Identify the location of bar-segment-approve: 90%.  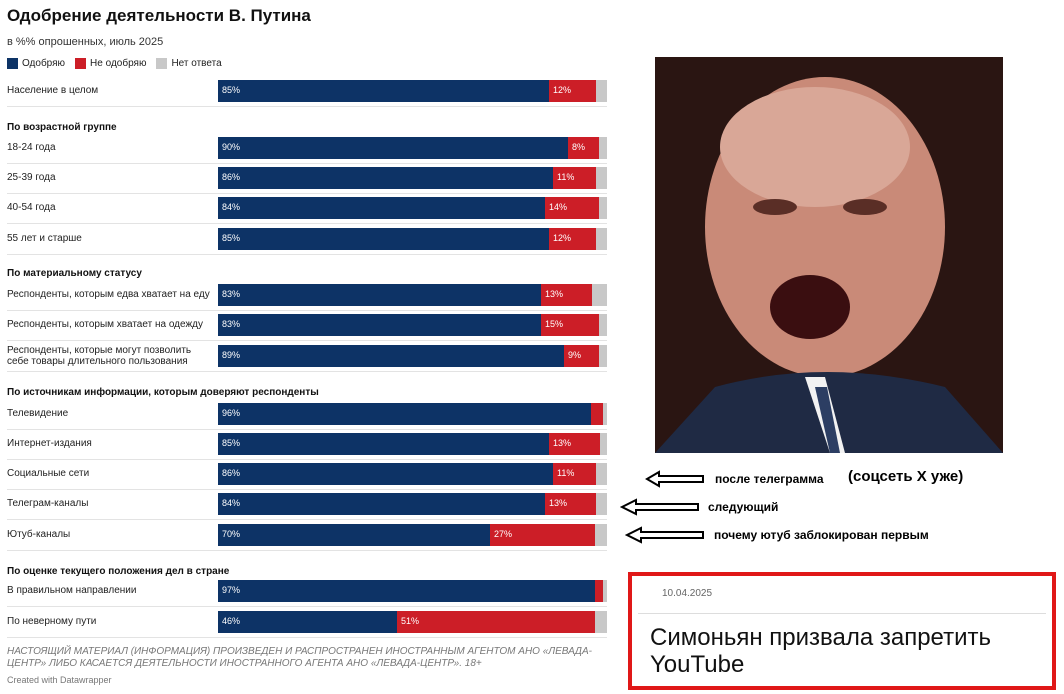
(393, 148).